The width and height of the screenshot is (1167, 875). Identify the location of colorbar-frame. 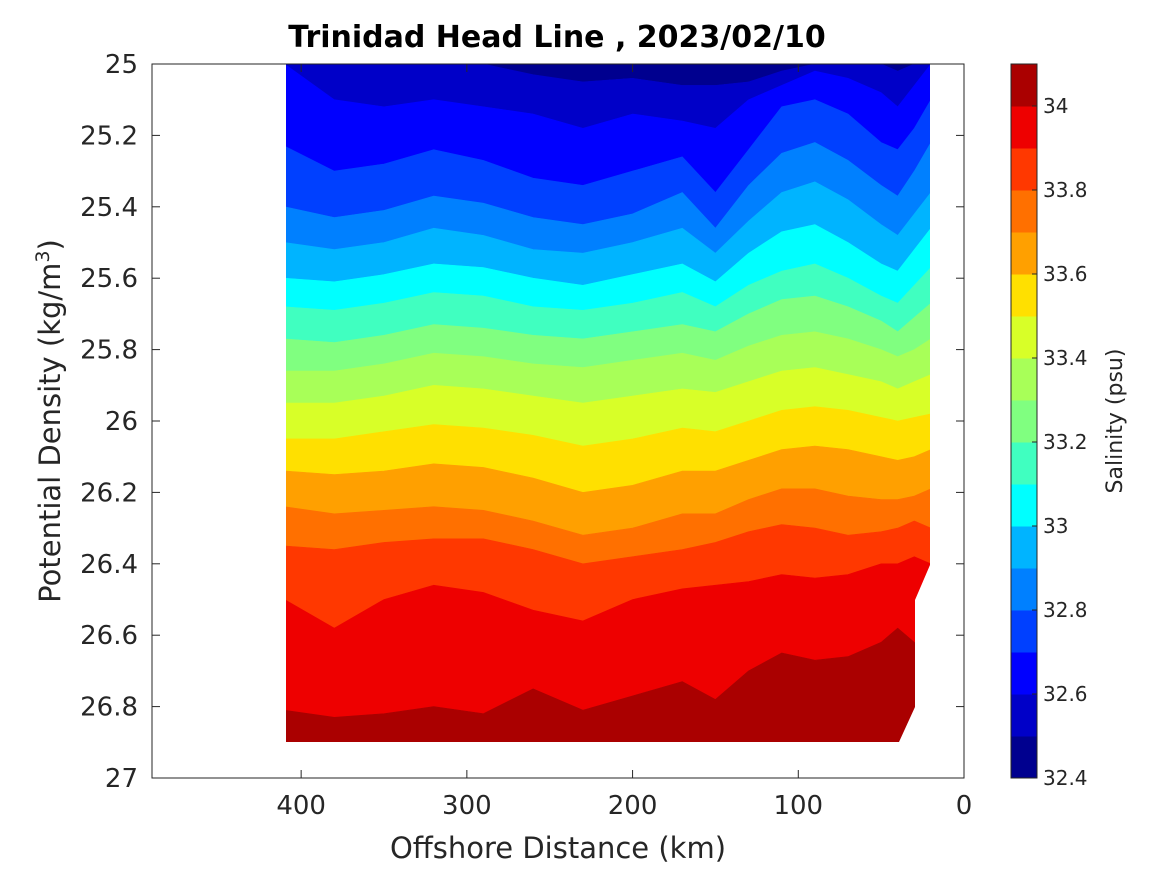
(1024, 421).